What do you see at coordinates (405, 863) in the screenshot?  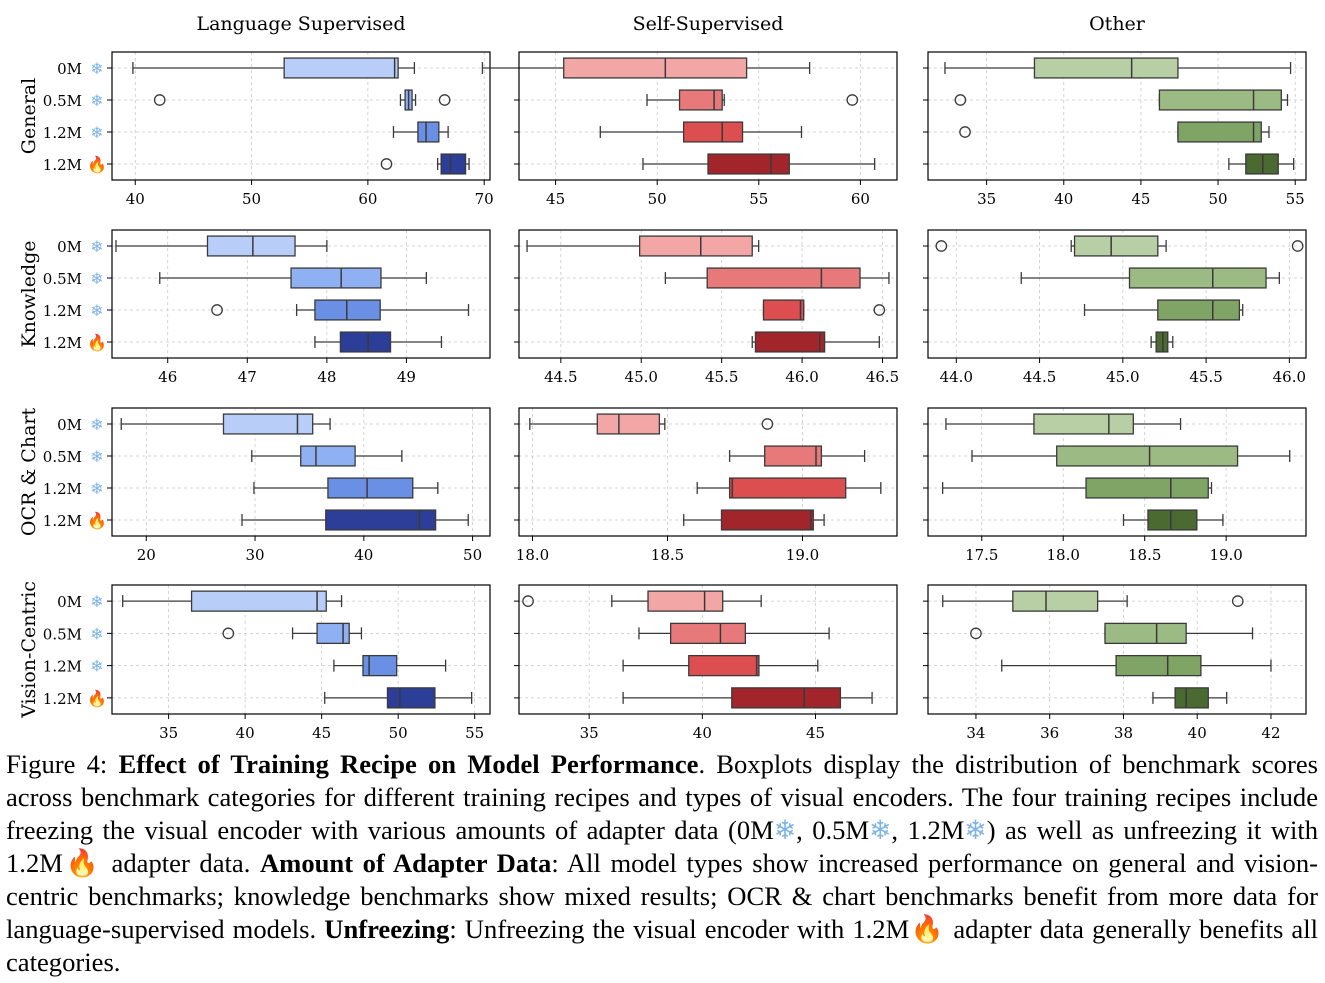 I see `caption-bold-adapter: Amount of Adapter Data` at bounding box center [405, 863].